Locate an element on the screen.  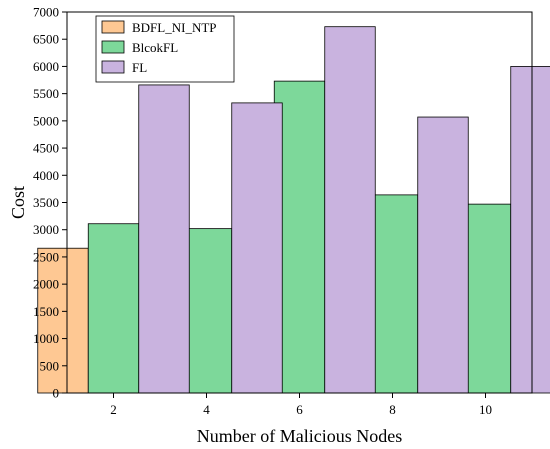
y-tick-label: 7000 is located at coordinates (46, 12).